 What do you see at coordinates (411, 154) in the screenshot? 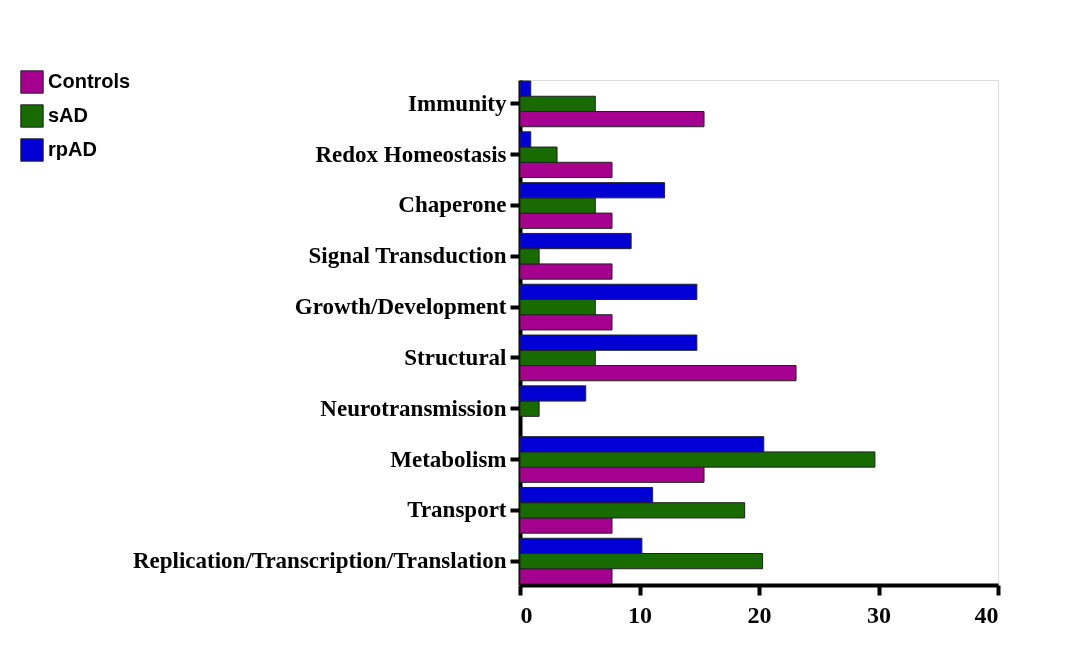
I see `y-tick-label: Redox Homeostasis` at bounding box center [411, 154].